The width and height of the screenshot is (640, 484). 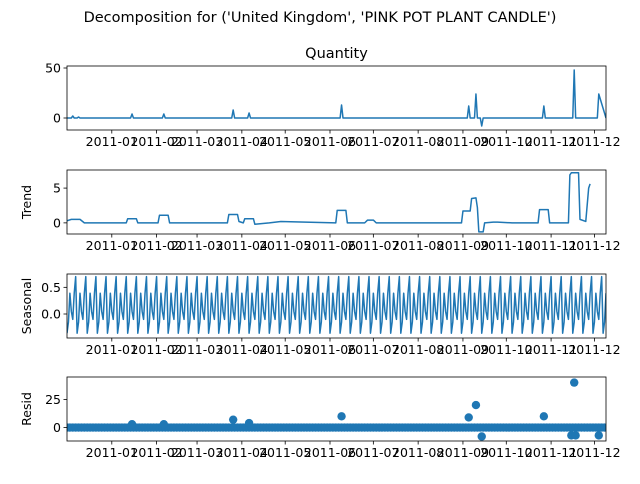 What do you see at coordinates (112, 141) in the screenshot?
I see `observed-xtick-label: 2011-01` at bounding box center [112, 141].